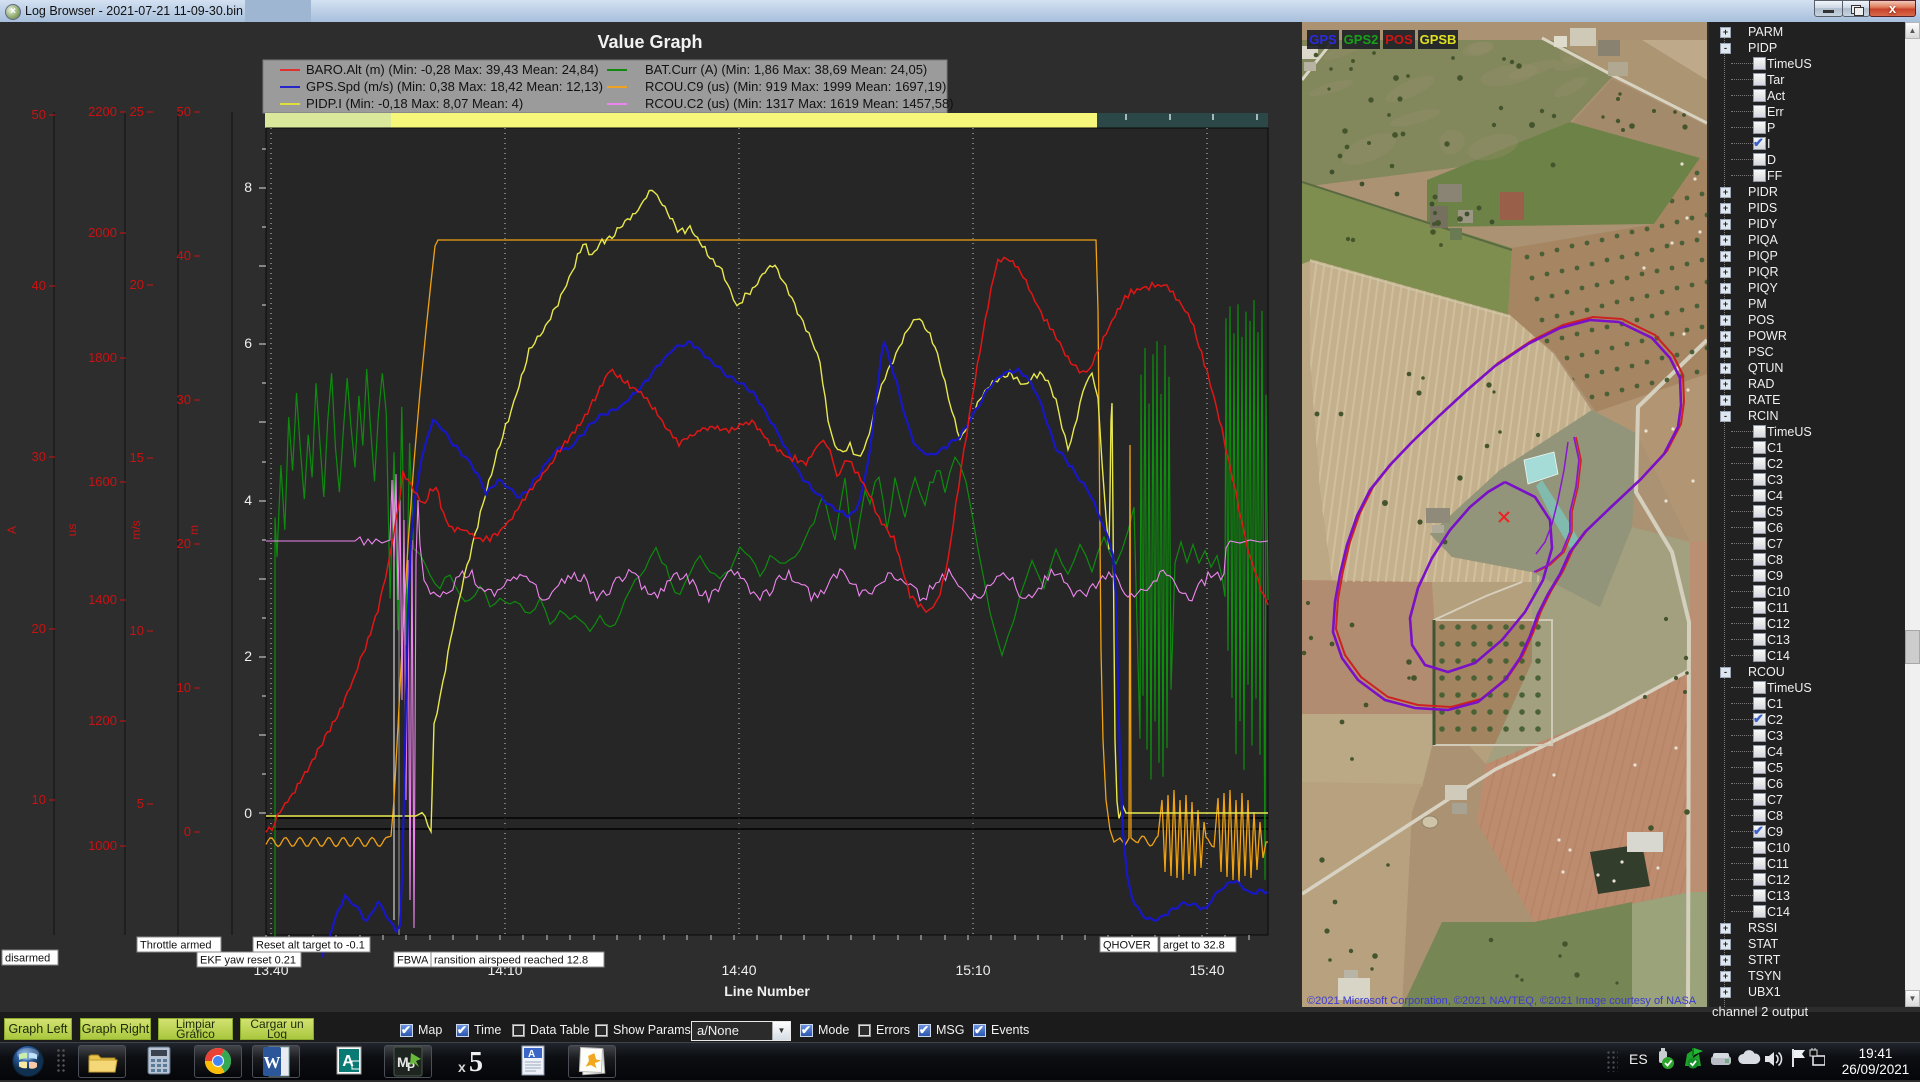 The width and height of the screenshot is (1920, 1082). What do you see at coordinates (414, 103) in the screenshot?
I see `svg-text:PIDP.I (Min: -0,18 Max: 8,07 M: PIDP.I (Min: -0,18 Max: 8,07 Mean: 4)` at bounding box center [414, 103].